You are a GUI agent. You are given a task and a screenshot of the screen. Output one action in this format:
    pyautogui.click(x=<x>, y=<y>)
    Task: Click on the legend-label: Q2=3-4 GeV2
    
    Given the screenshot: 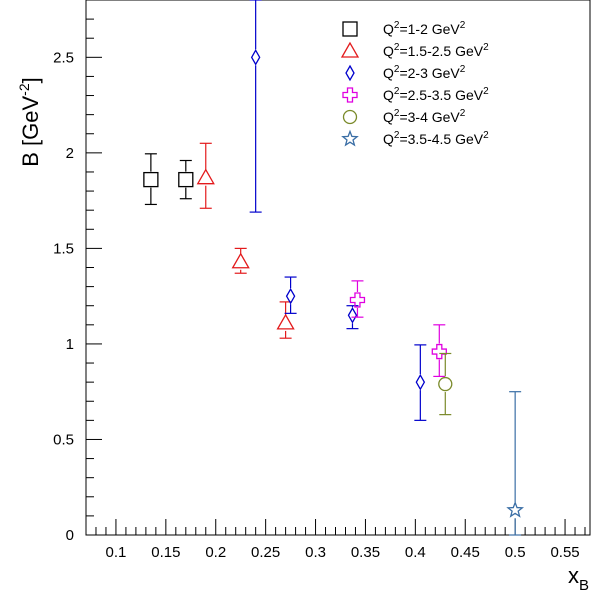 What is the action you would take?
    pyautogui.click(x=424, y=116)
    